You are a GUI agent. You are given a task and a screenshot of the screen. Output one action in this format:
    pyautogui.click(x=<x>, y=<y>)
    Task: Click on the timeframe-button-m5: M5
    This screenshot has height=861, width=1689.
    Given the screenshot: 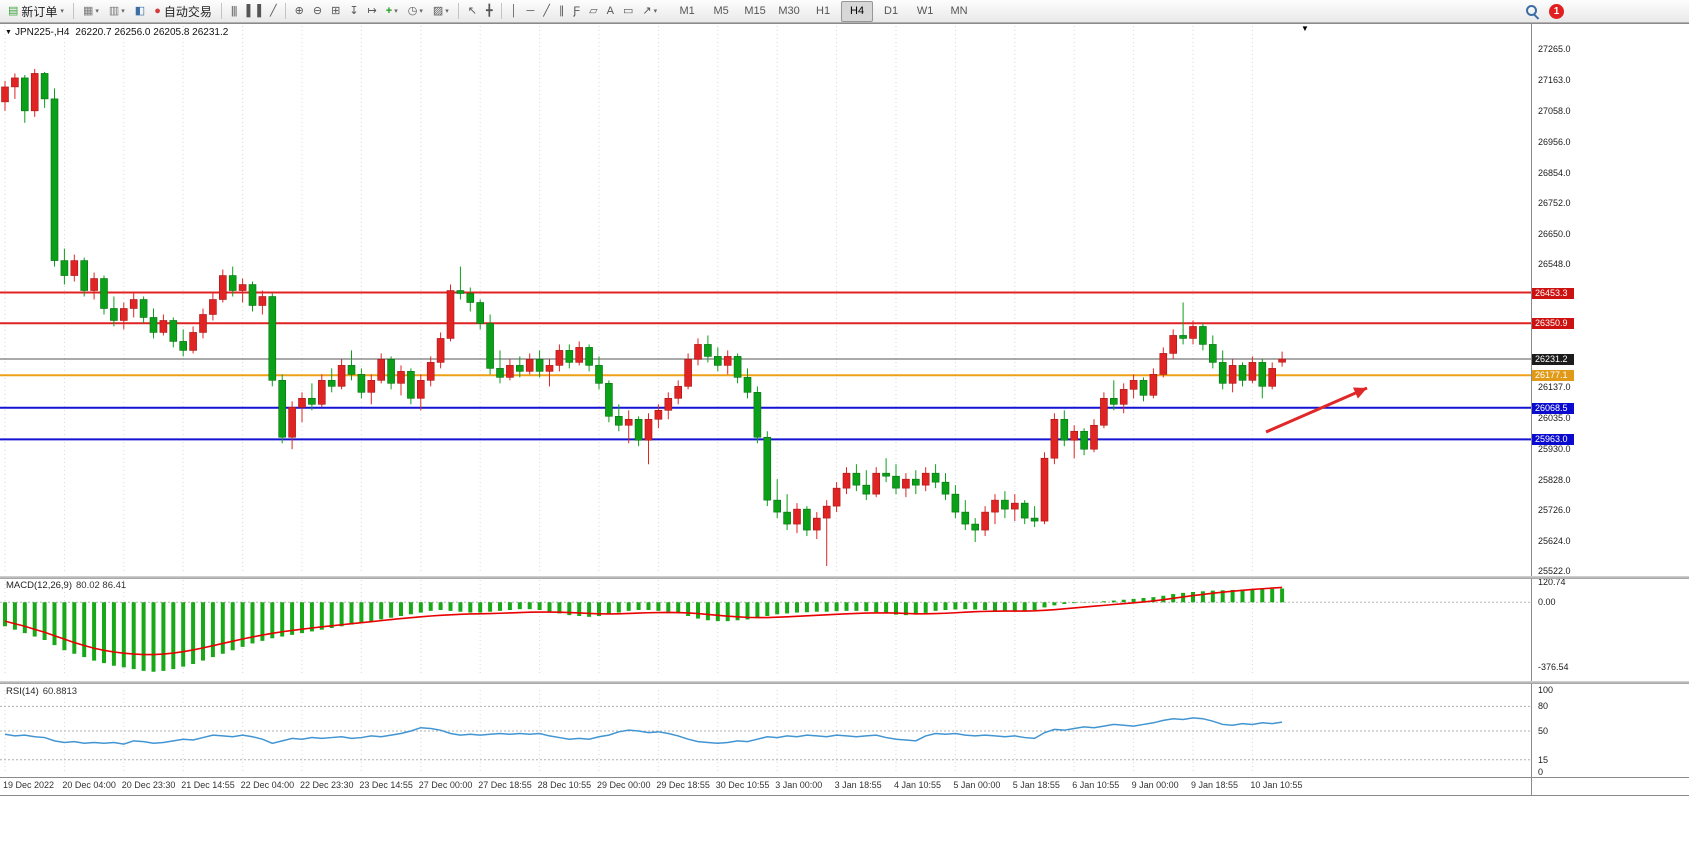 What is the action you would take?
    pyautogui.click(x=721, y=11)
    